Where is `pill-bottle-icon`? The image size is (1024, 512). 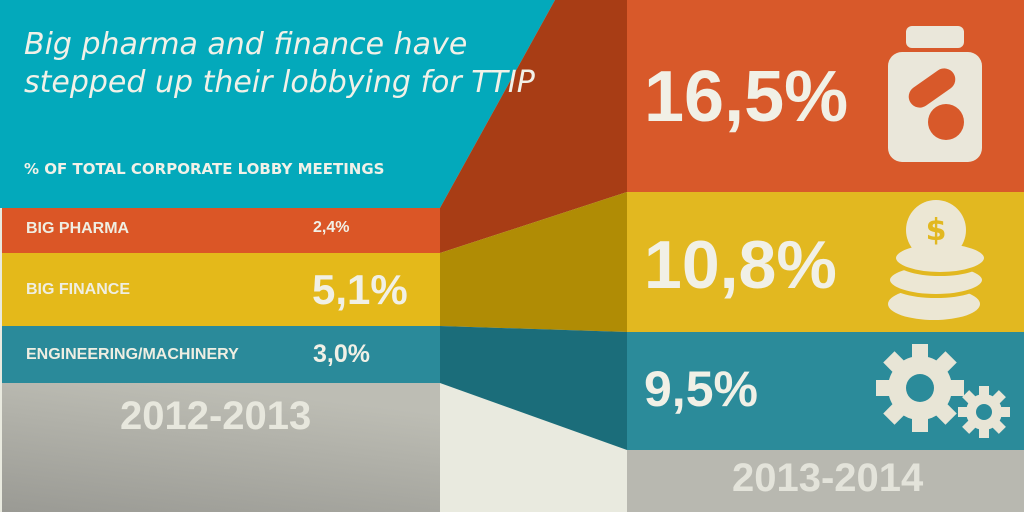 pill-bottle-icon is located at coordinates (935, 94).